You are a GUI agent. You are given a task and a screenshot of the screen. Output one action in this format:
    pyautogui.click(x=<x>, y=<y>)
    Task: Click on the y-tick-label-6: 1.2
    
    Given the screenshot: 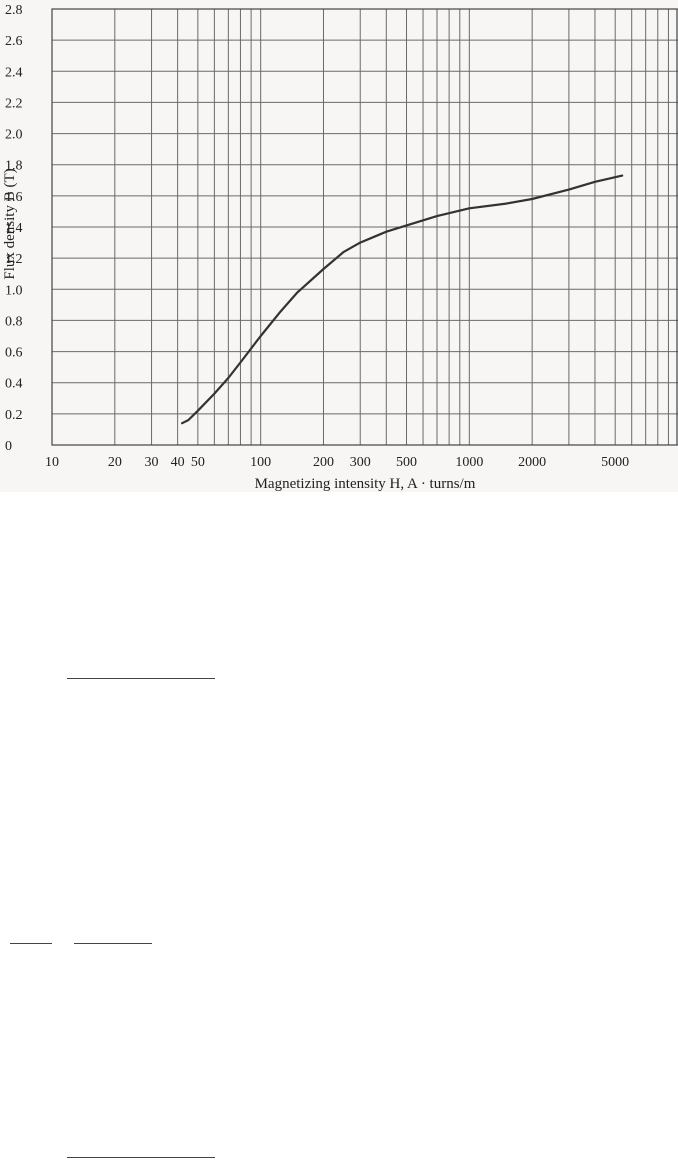 What is the action you would take?
    pyautogui.click(x=14, y=259)
    